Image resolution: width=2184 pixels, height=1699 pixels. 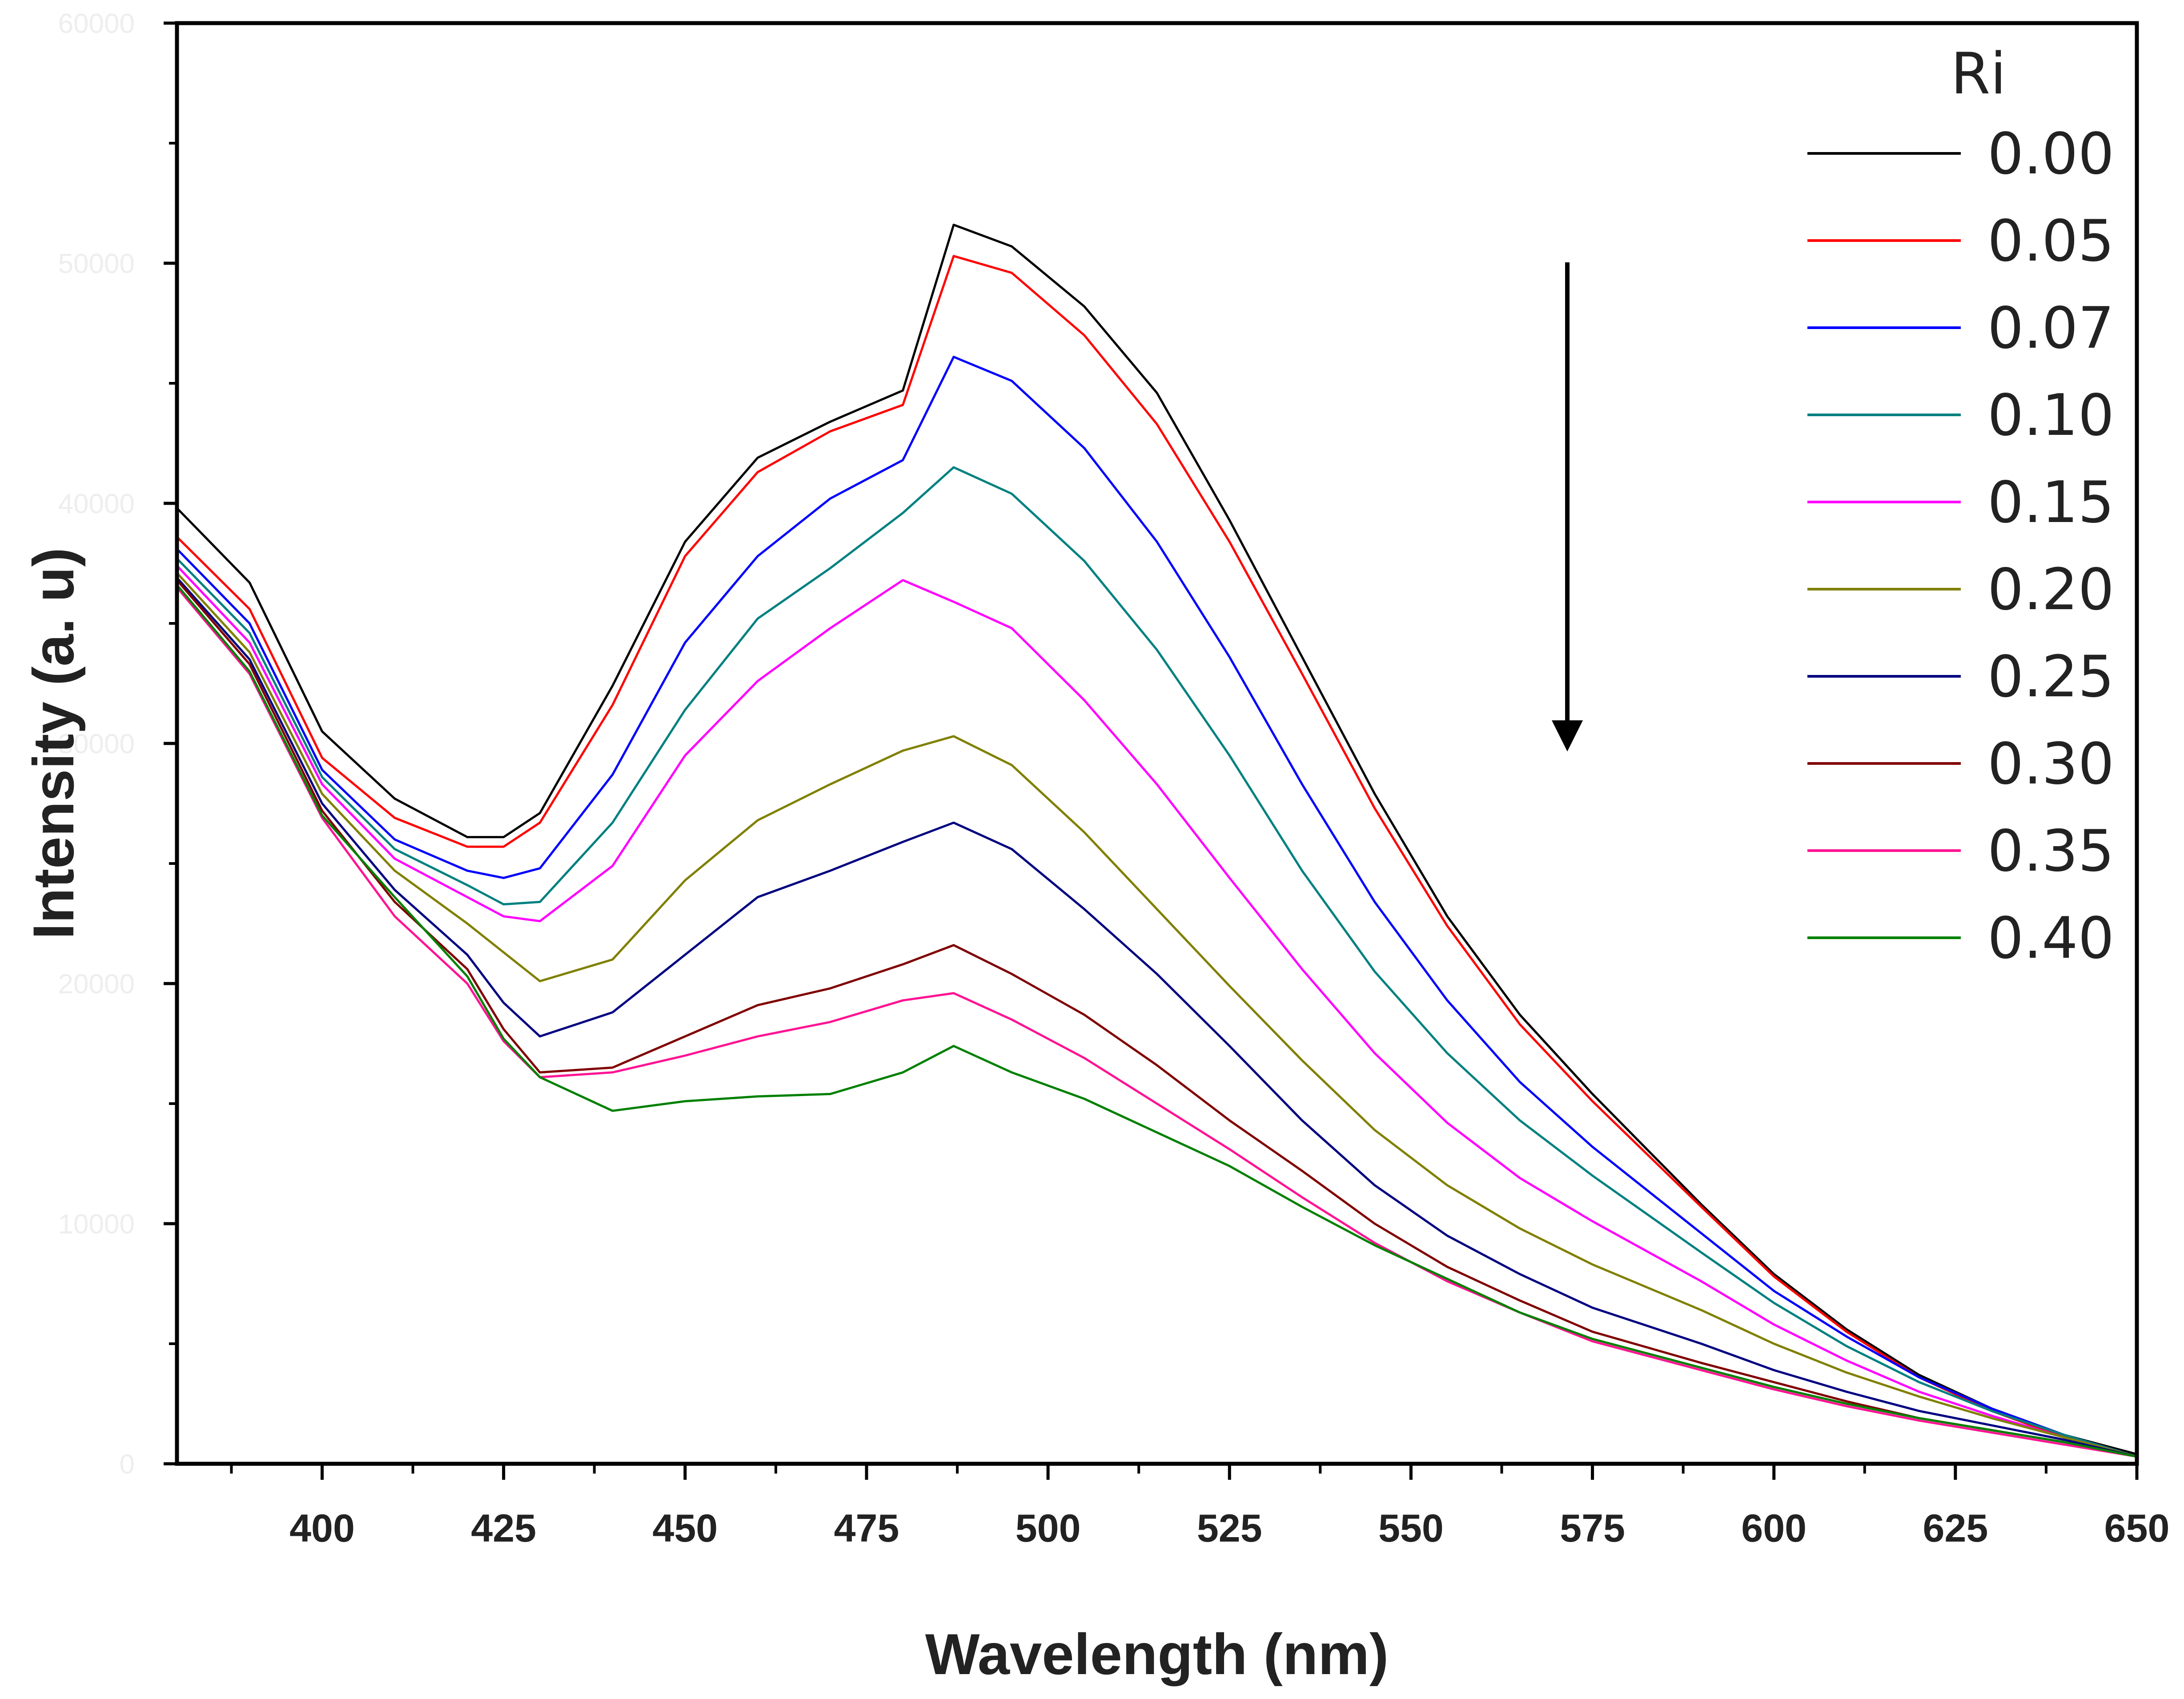 I want to click on x-tick-label: 625, so click(x=1955, y=1528).